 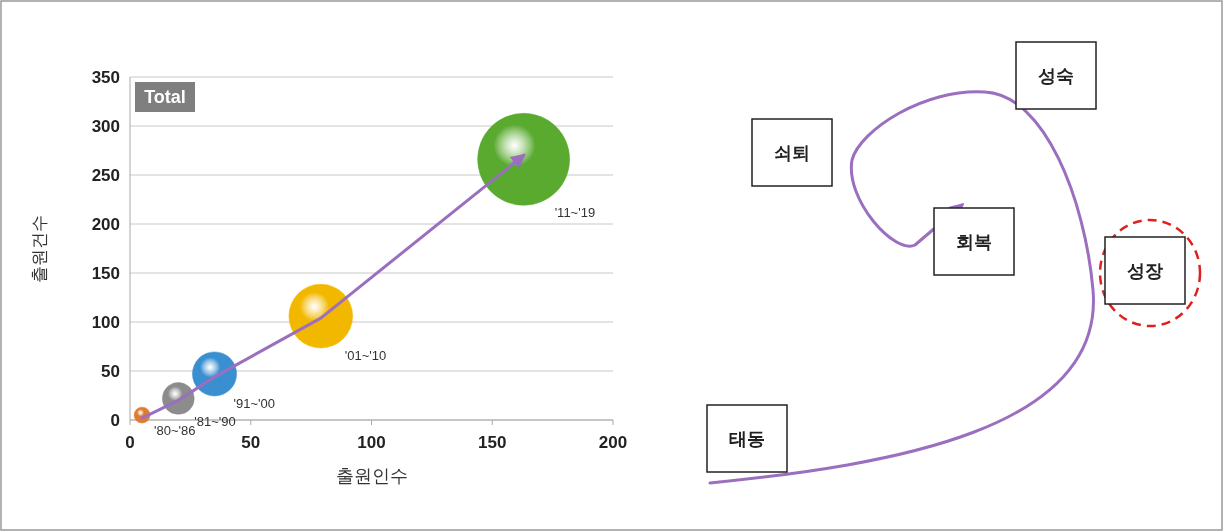 I want to click on x-tick-label: 0, so click(x=130, y=442).